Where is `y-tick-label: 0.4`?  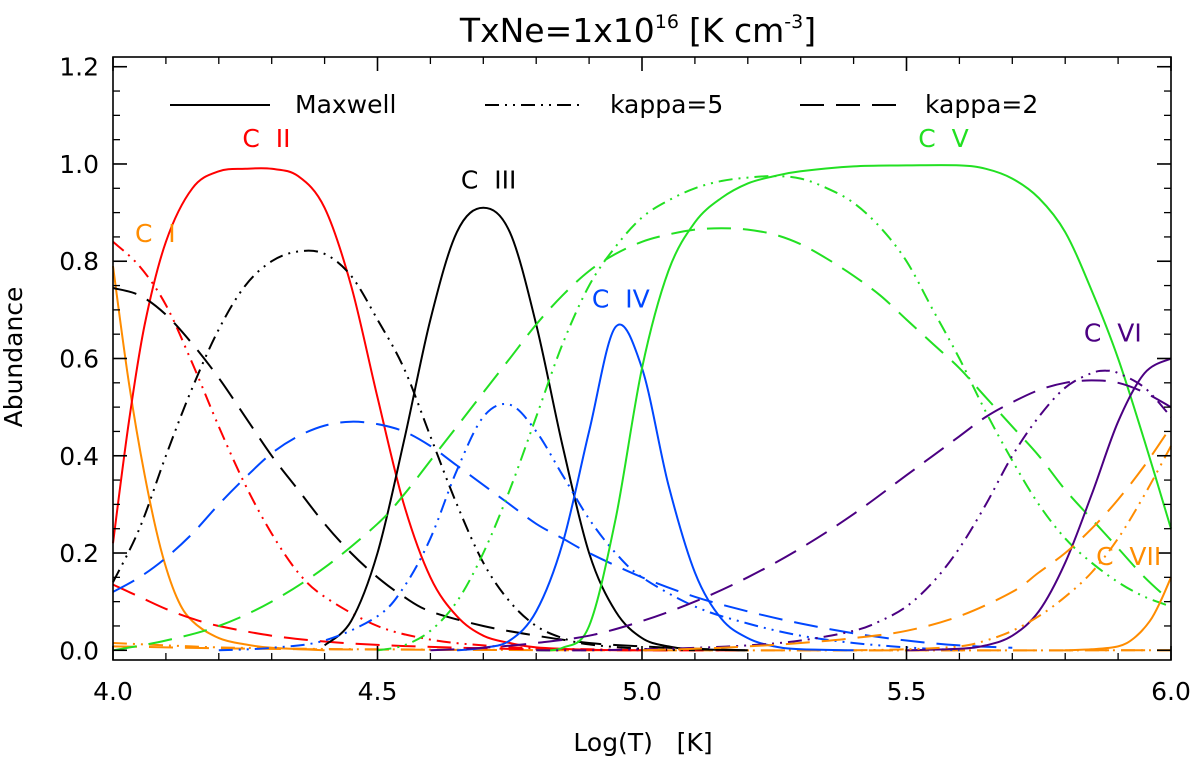 y-tick-label: 0.4 is located at coordinates (79, 456).